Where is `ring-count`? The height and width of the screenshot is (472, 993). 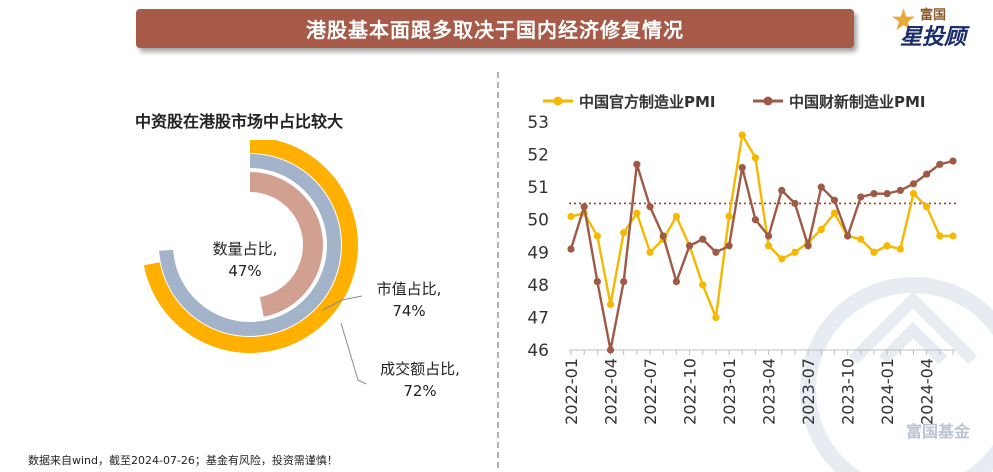
ring-count is located at coordinates (286, 244).